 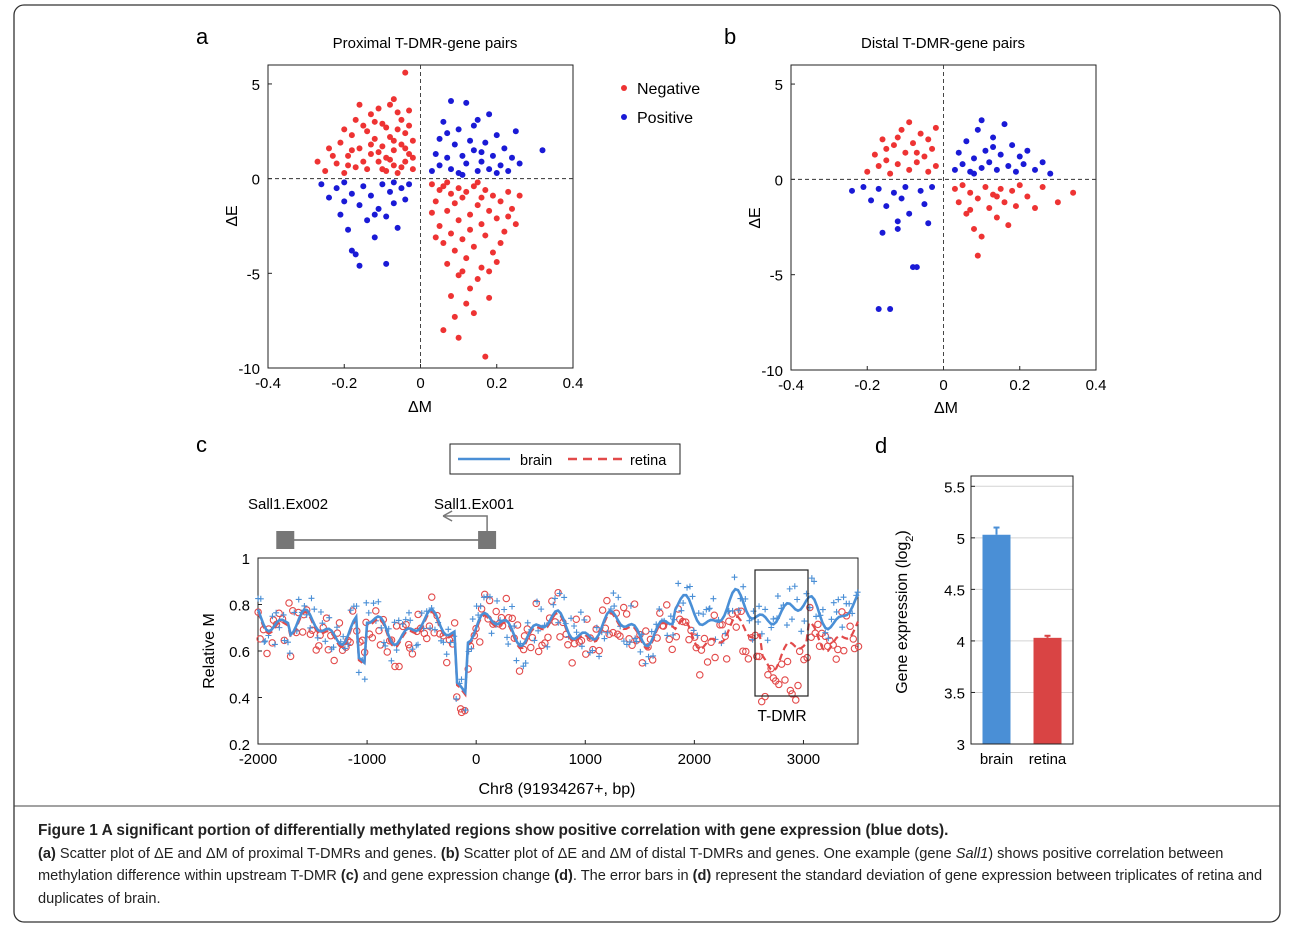 What do you see at coordinates (954, 590) in the screenshot?
I see `panel-d-ytick-label: 4.5` at bounding box center [954, 590].